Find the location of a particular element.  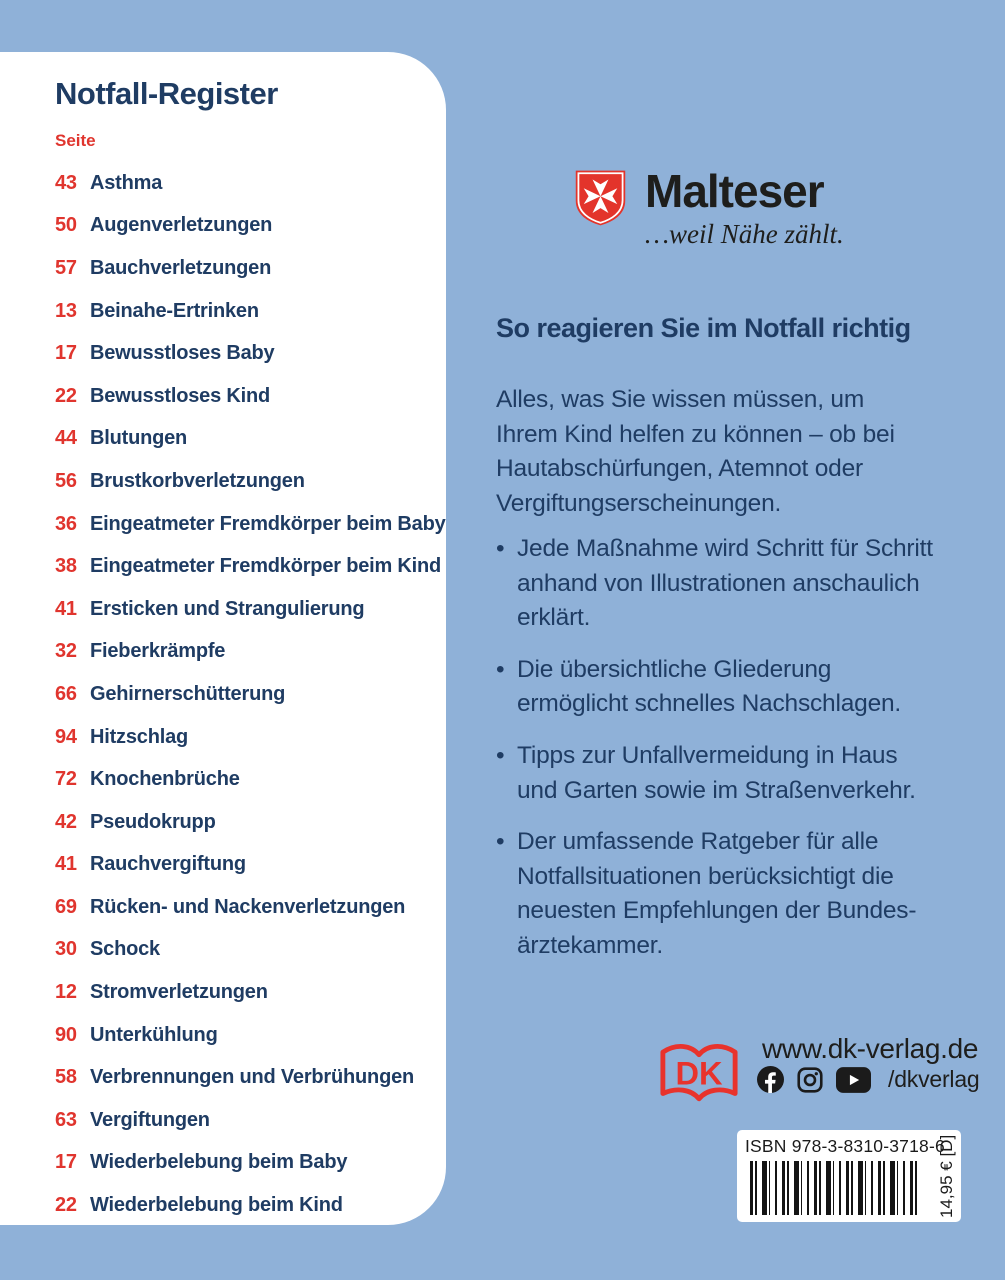

register-entry-page: 90 is located at coordinates (66, 1034).